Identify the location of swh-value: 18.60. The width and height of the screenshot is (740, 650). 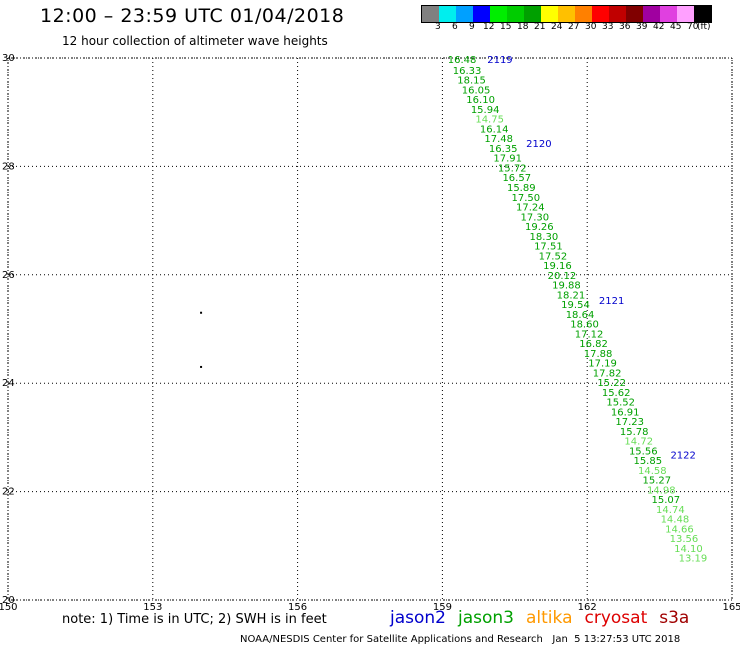
(584, 325).